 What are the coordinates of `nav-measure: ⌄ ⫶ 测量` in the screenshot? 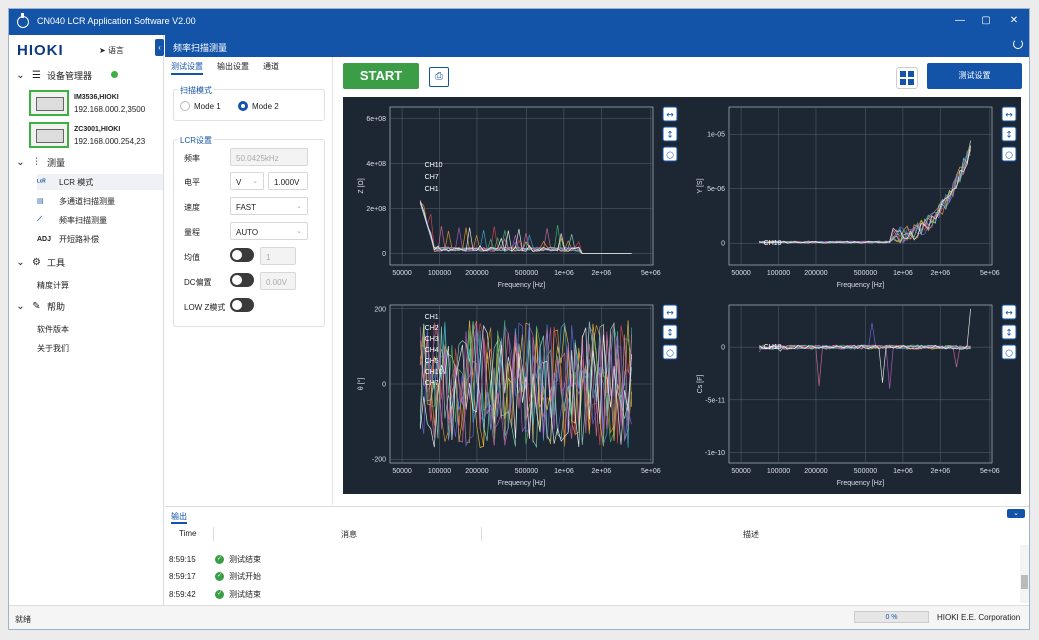 It's located at (40, 162).